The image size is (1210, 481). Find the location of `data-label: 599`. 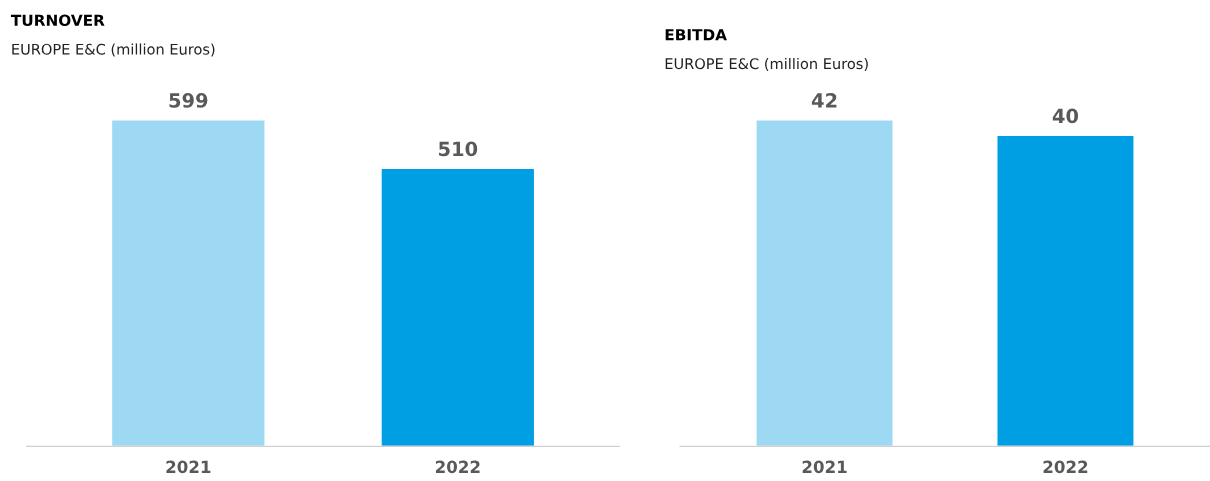

data-label: 599 is located at coordinates (188, 100).